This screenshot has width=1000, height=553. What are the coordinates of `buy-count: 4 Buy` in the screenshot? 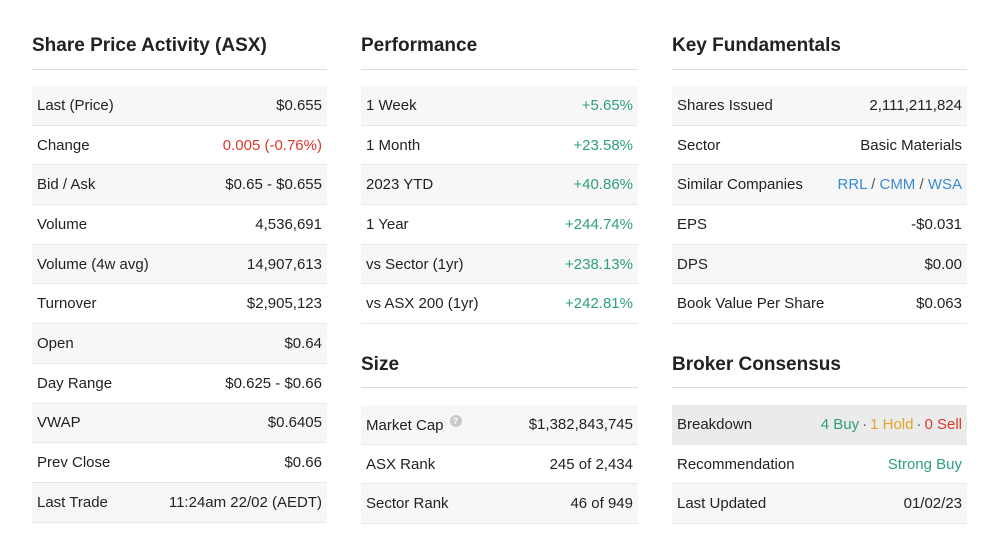 It's located at (840, 424).